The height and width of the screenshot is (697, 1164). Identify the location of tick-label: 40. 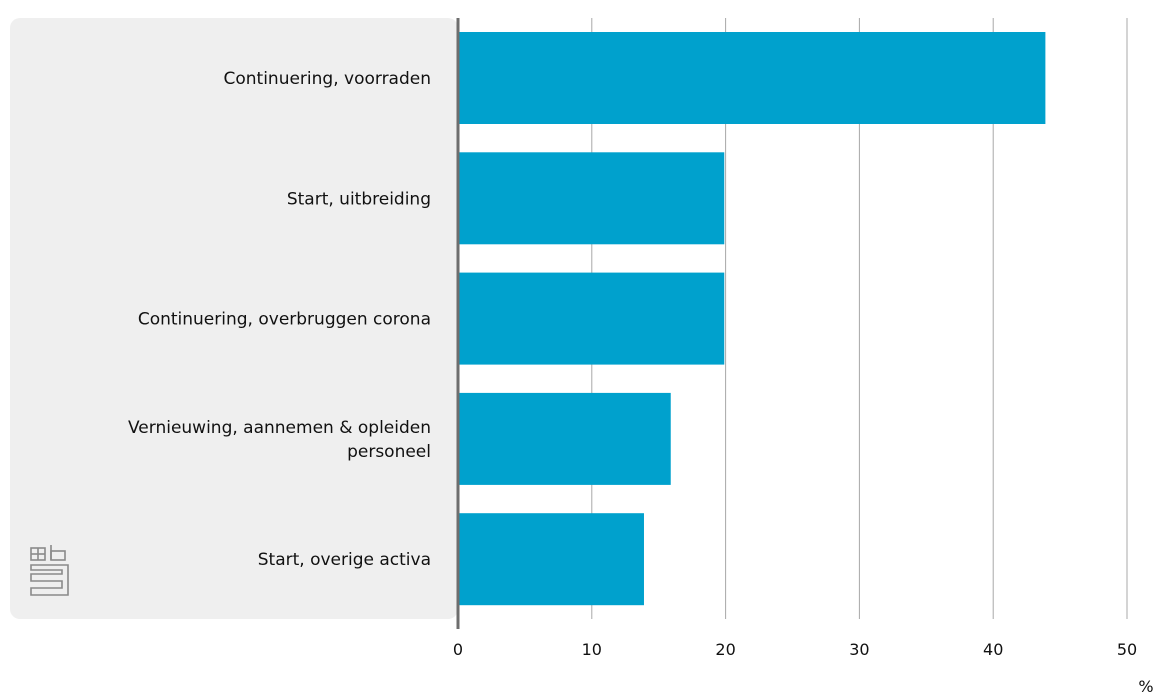
(993, 649).